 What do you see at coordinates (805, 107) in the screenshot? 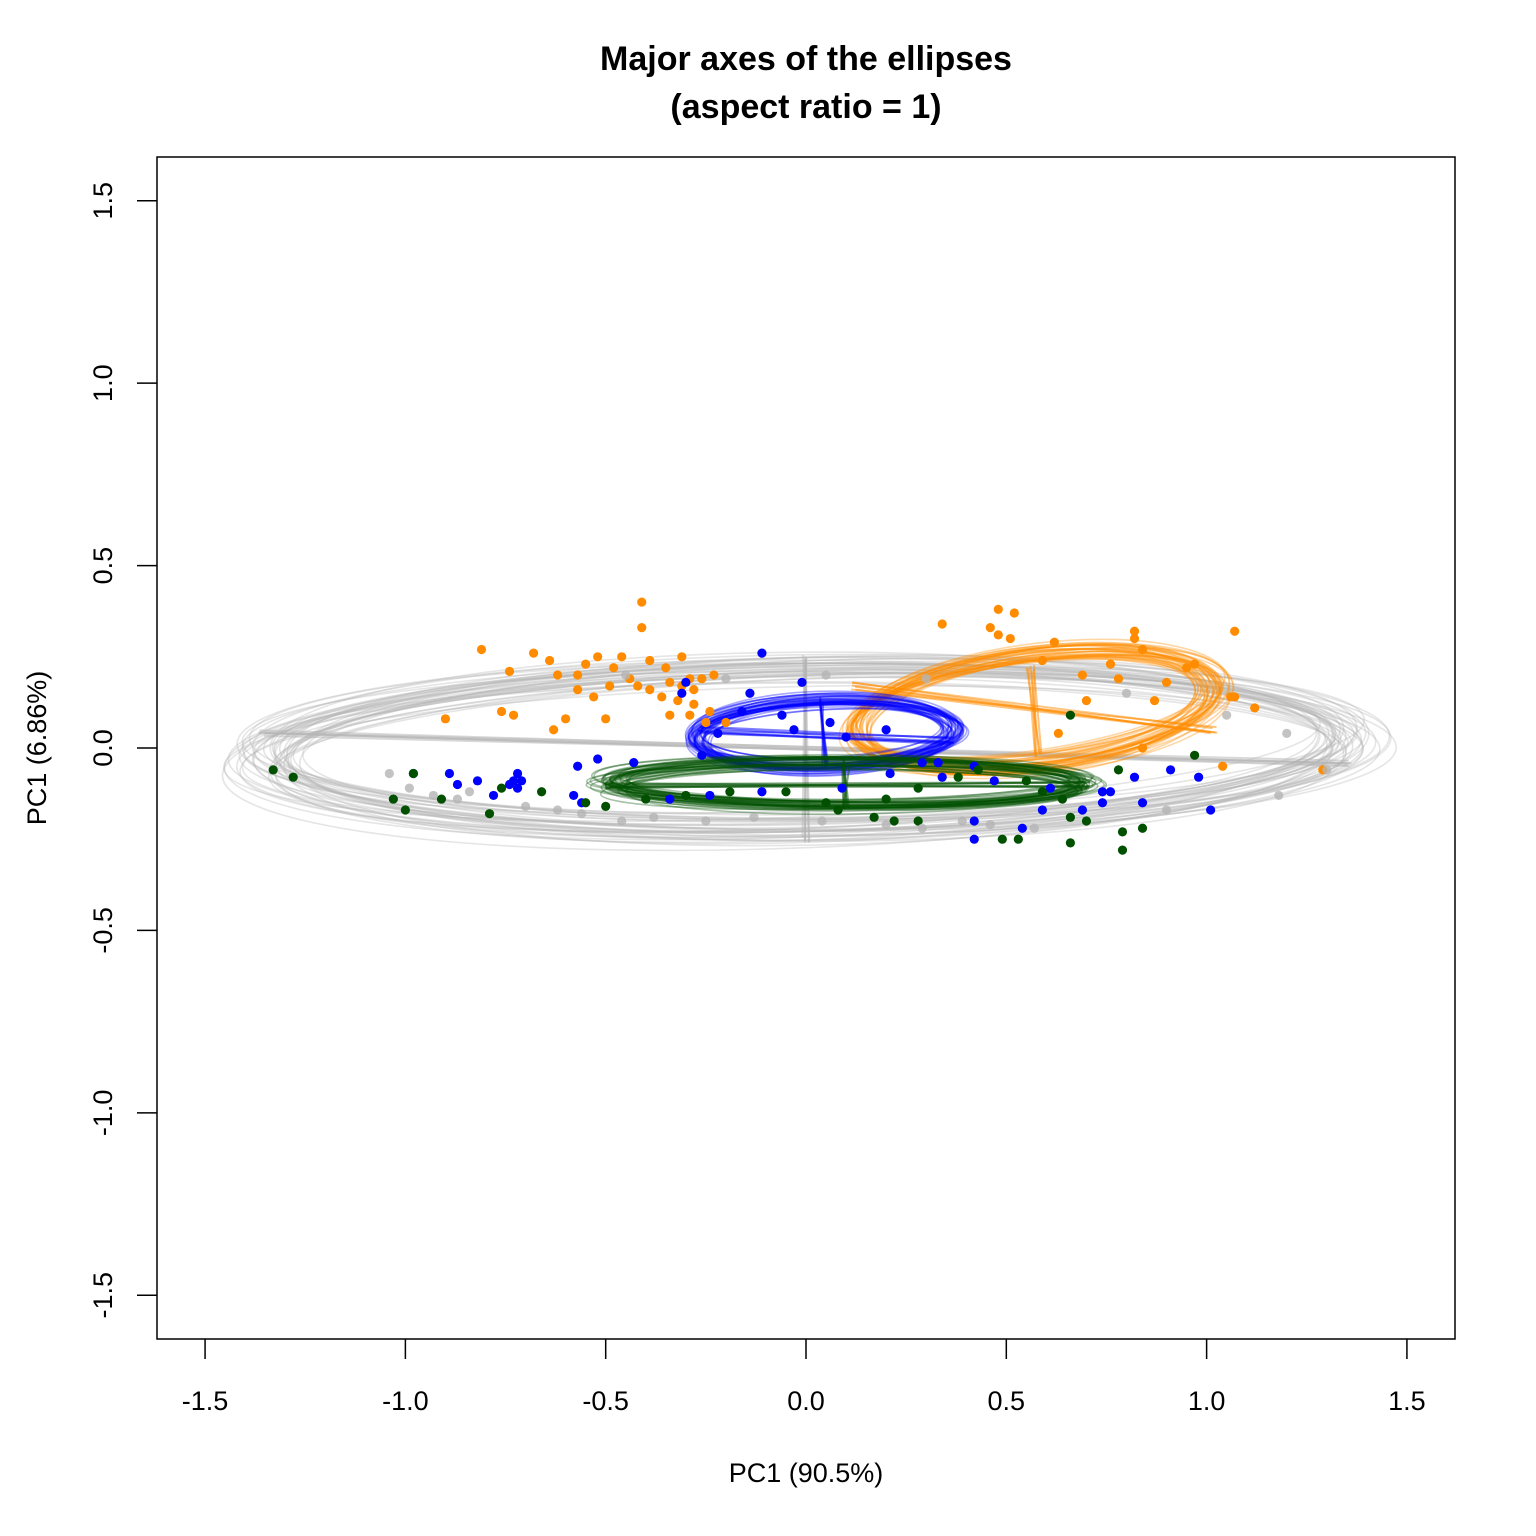
I see `chart-subtitle: (aspect ratio = 1)` at bounding box center [805, 107].